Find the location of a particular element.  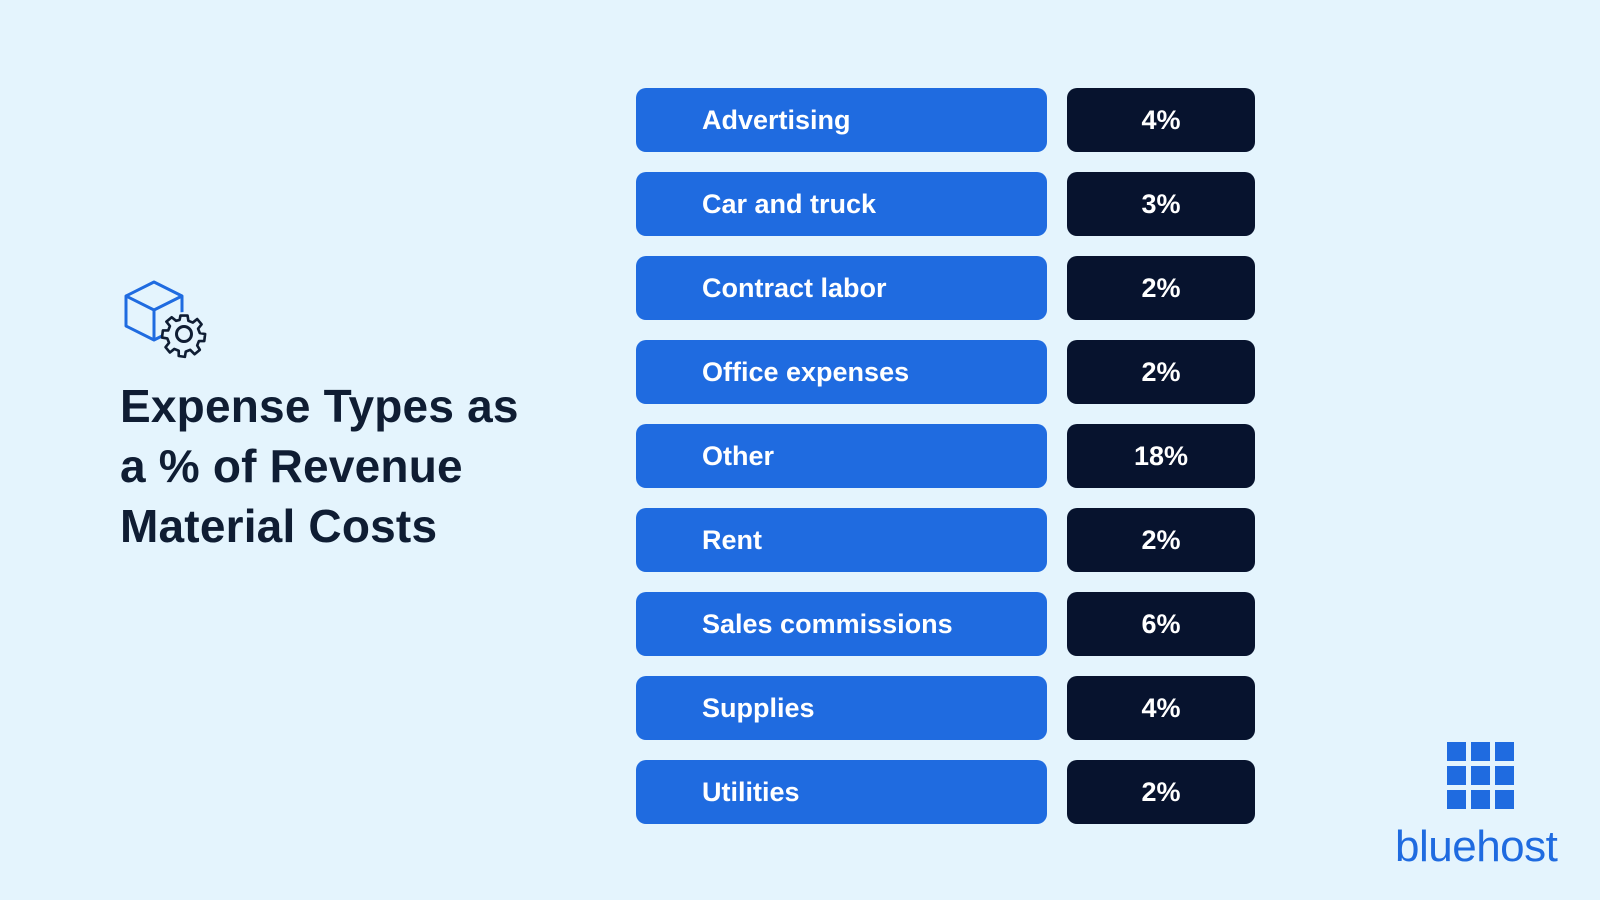

table-row: Advertising 4% is located at coordinates (946, 120).